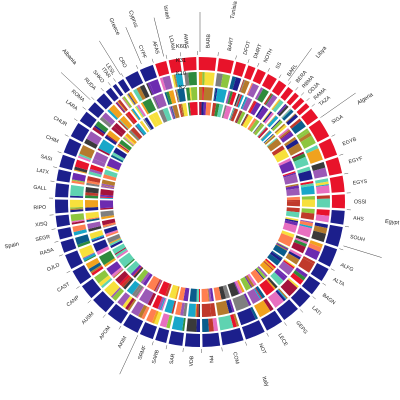  Describe the element at coordinates (365, 99) in the screenshot. I see `country-label-algeria: Algeria` at that location.